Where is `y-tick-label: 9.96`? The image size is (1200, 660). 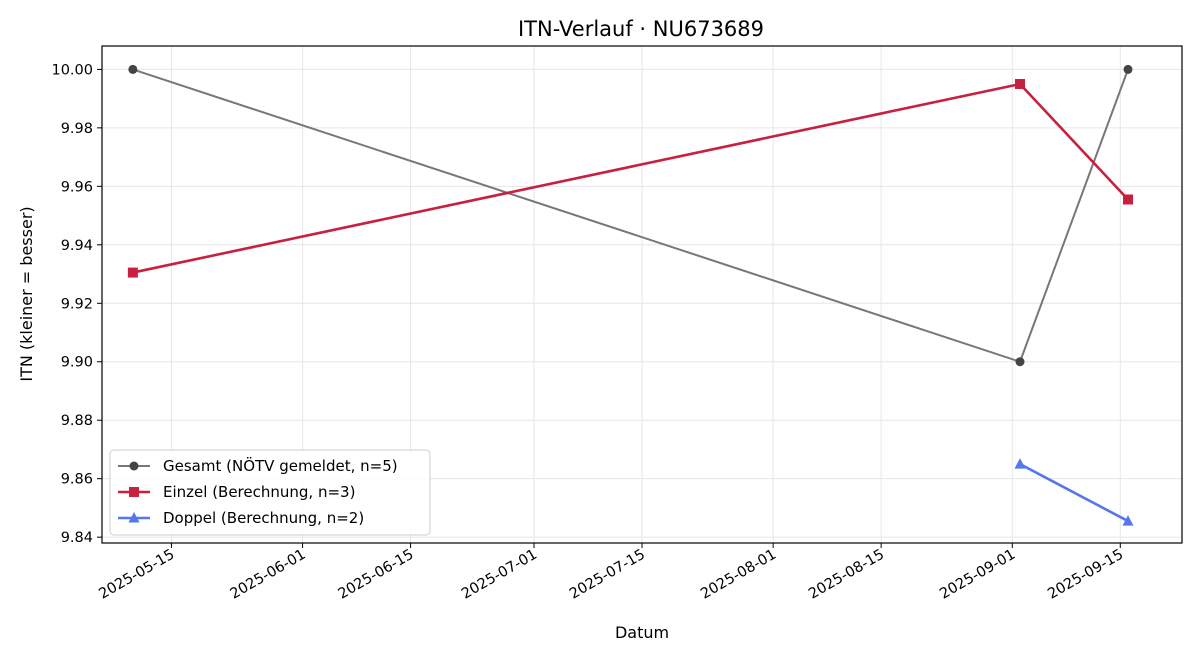
y-tick-label: 9.96 is located at coordinates (77, 187).